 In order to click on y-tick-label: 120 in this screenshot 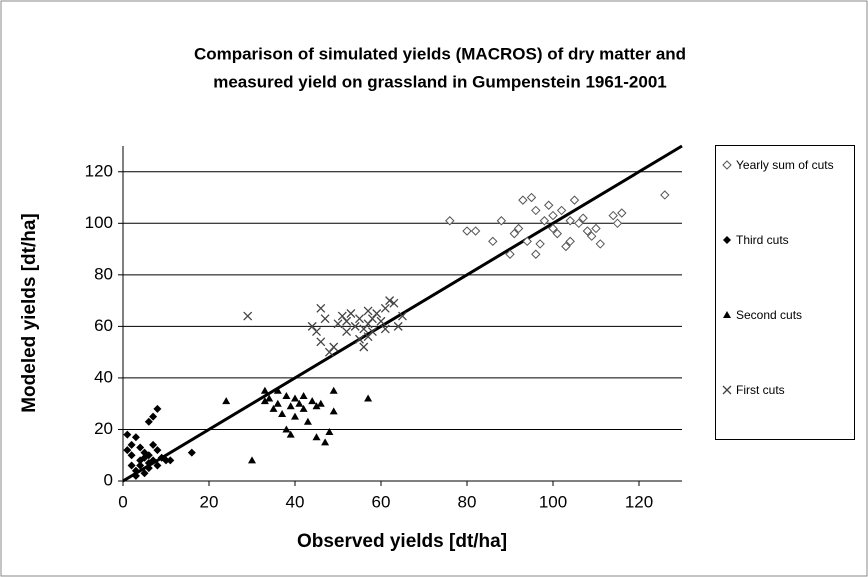, I will do `click(99, 170)`.